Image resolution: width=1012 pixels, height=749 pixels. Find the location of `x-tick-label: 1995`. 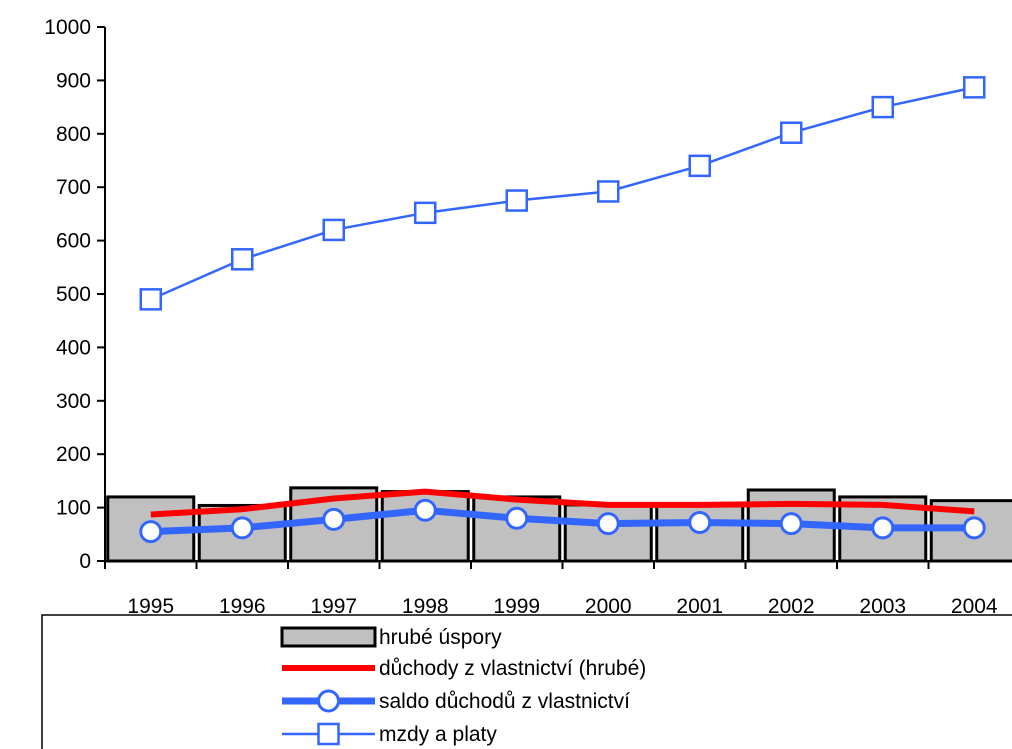

x-tick-label: 1995 is located at coordinates (150, 606).